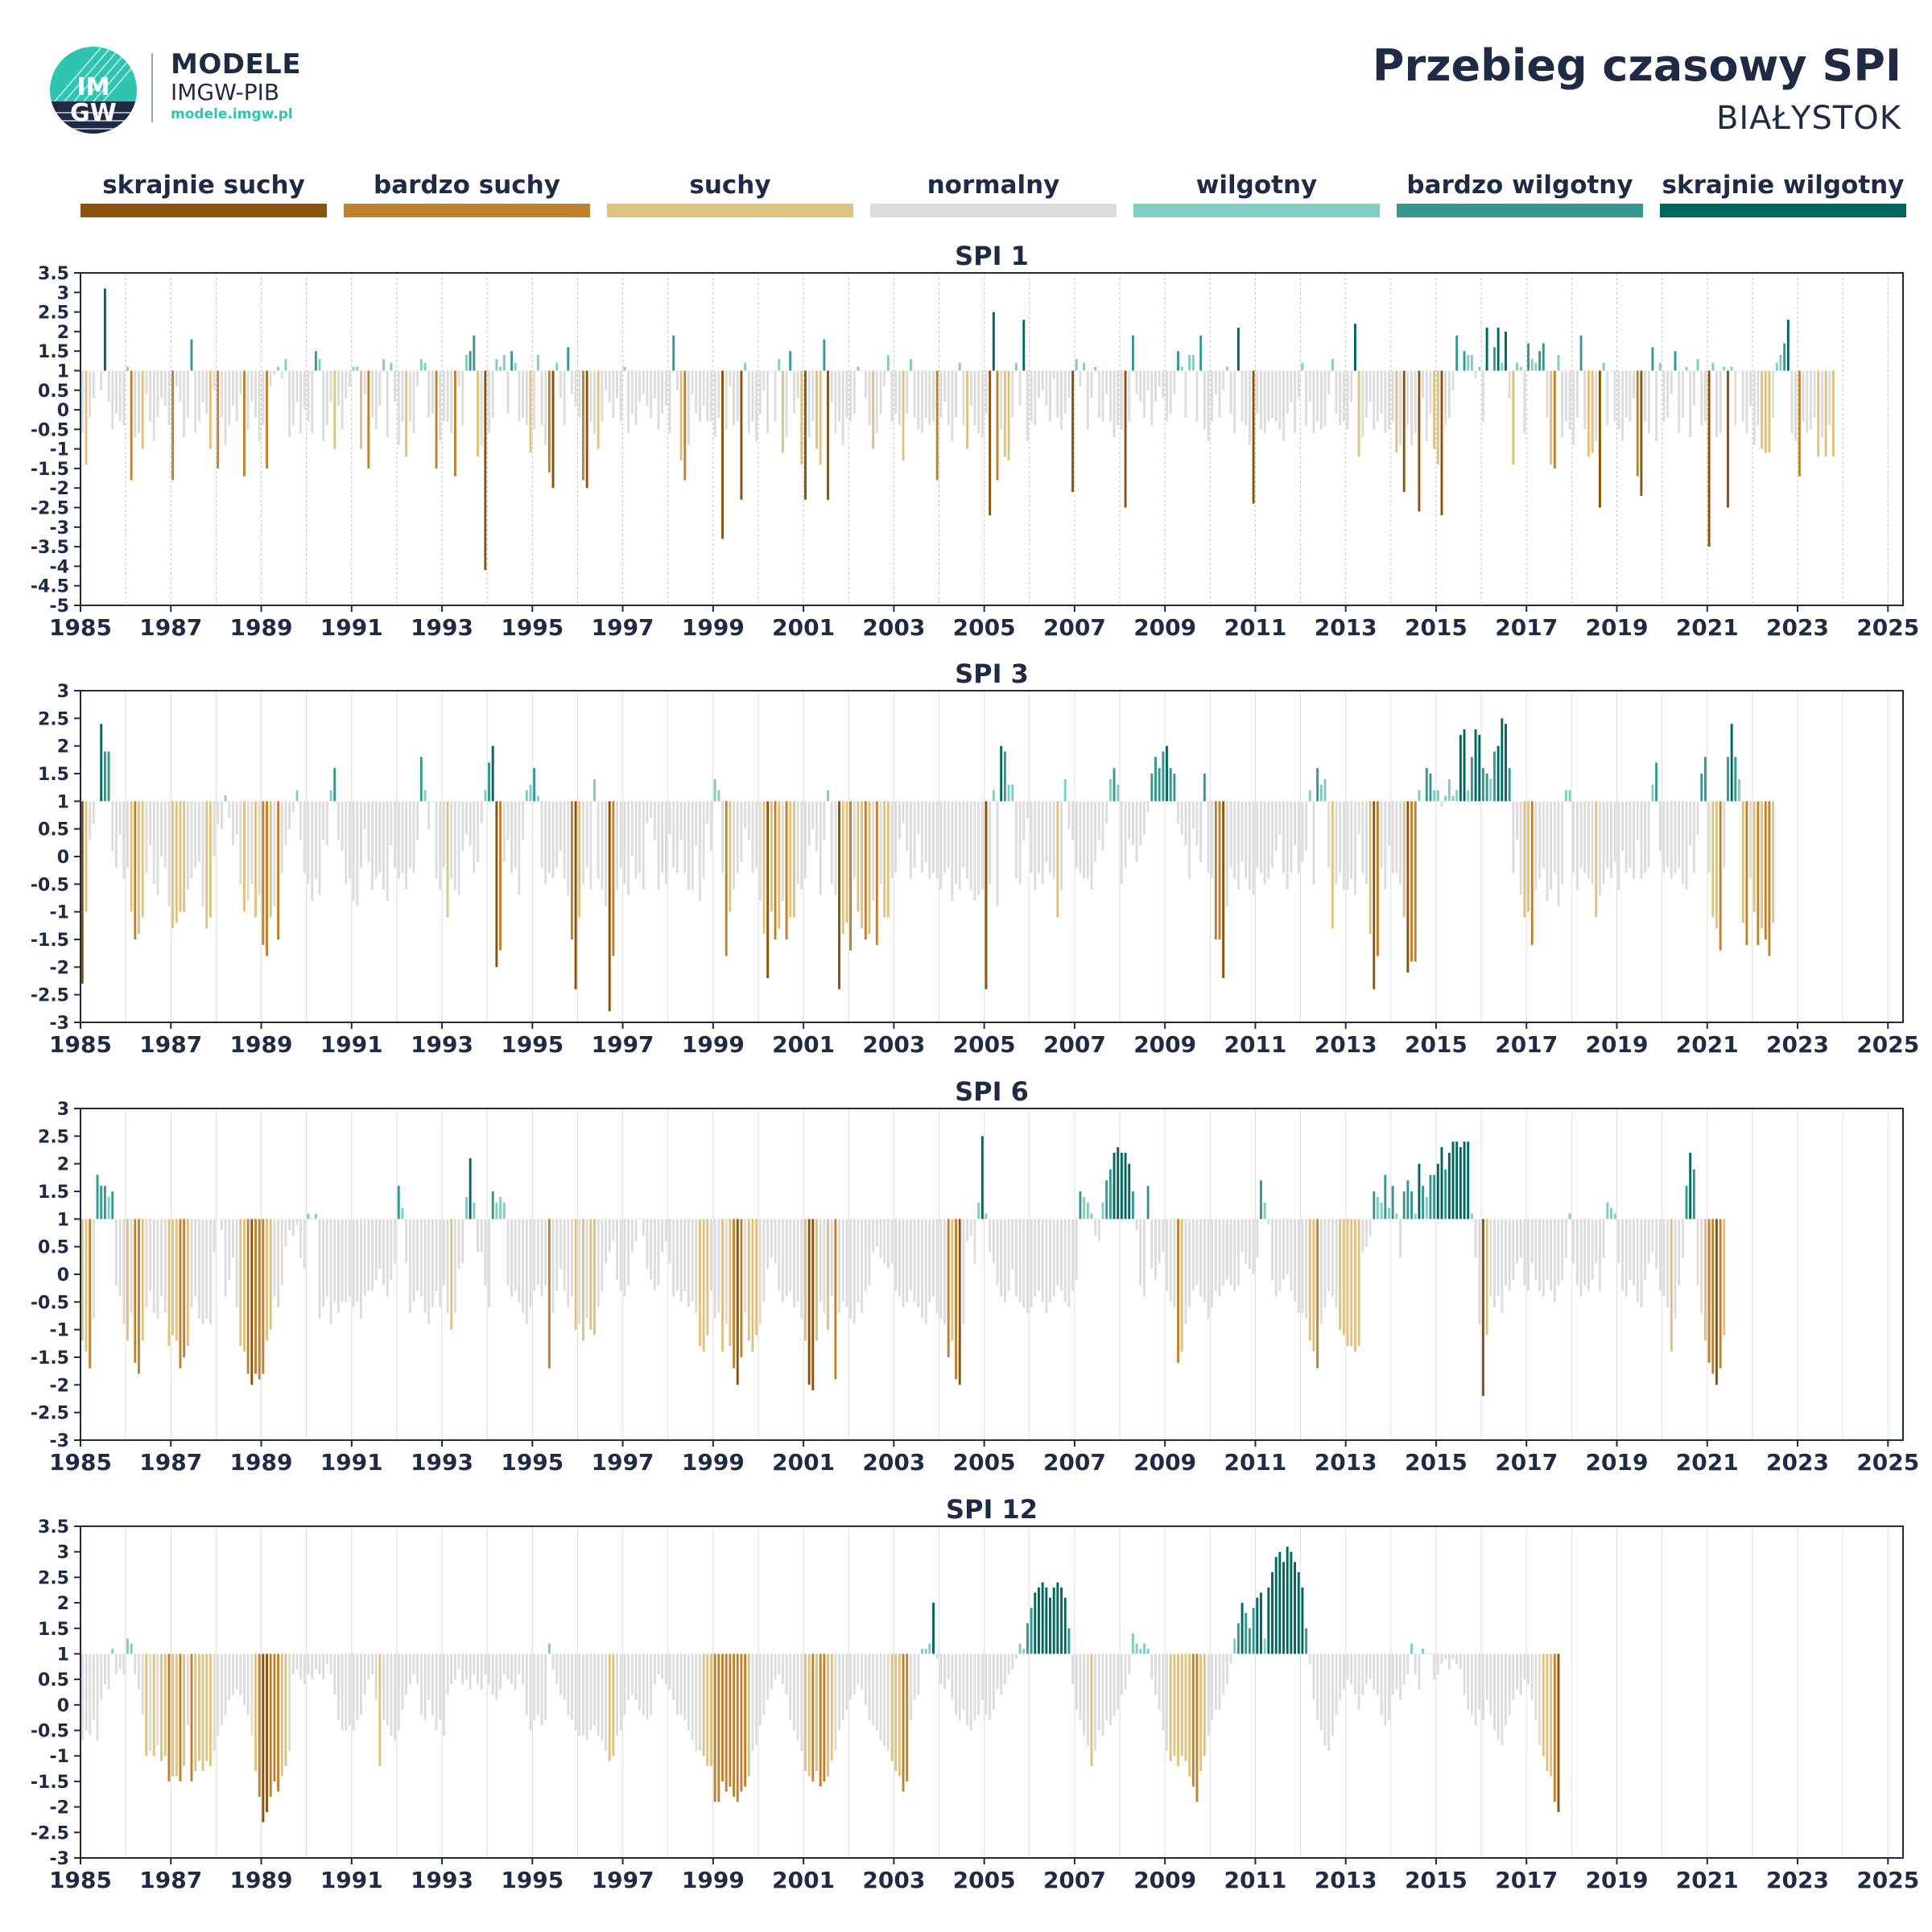 The height and width of the screenshot is (1932, 1932). I want to click on y-tick-label: 3, so click(63, 293).